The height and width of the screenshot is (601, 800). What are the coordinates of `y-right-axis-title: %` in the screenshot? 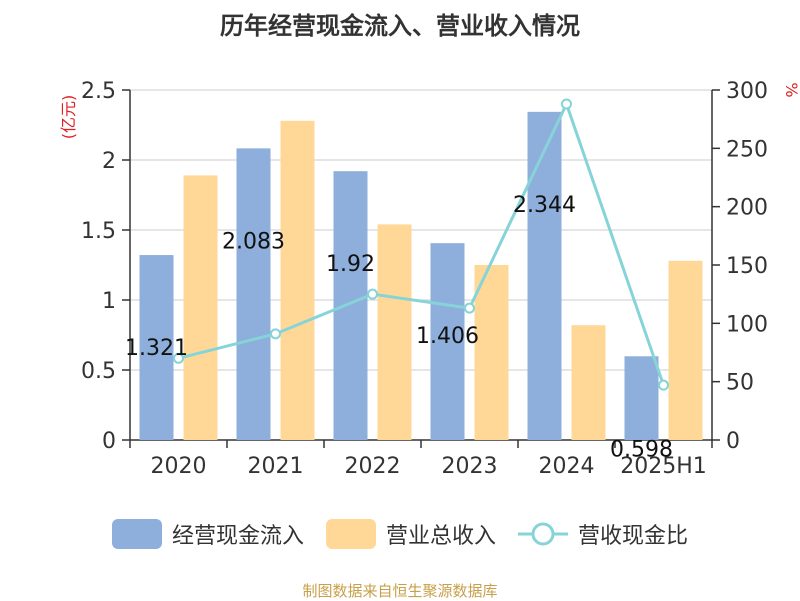 It's located at (791, 89).